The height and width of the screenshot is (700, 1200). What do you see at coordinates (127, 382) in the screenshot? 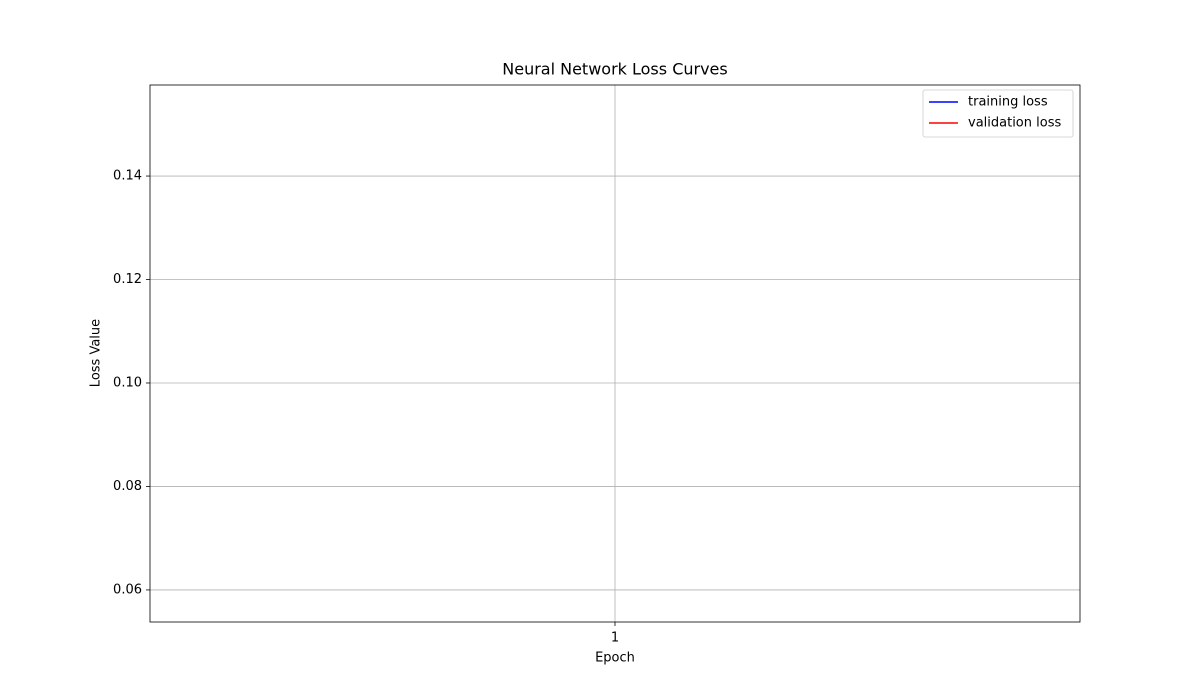
I see `y-tick-label: 0.10` at bounding box center [127, 382].